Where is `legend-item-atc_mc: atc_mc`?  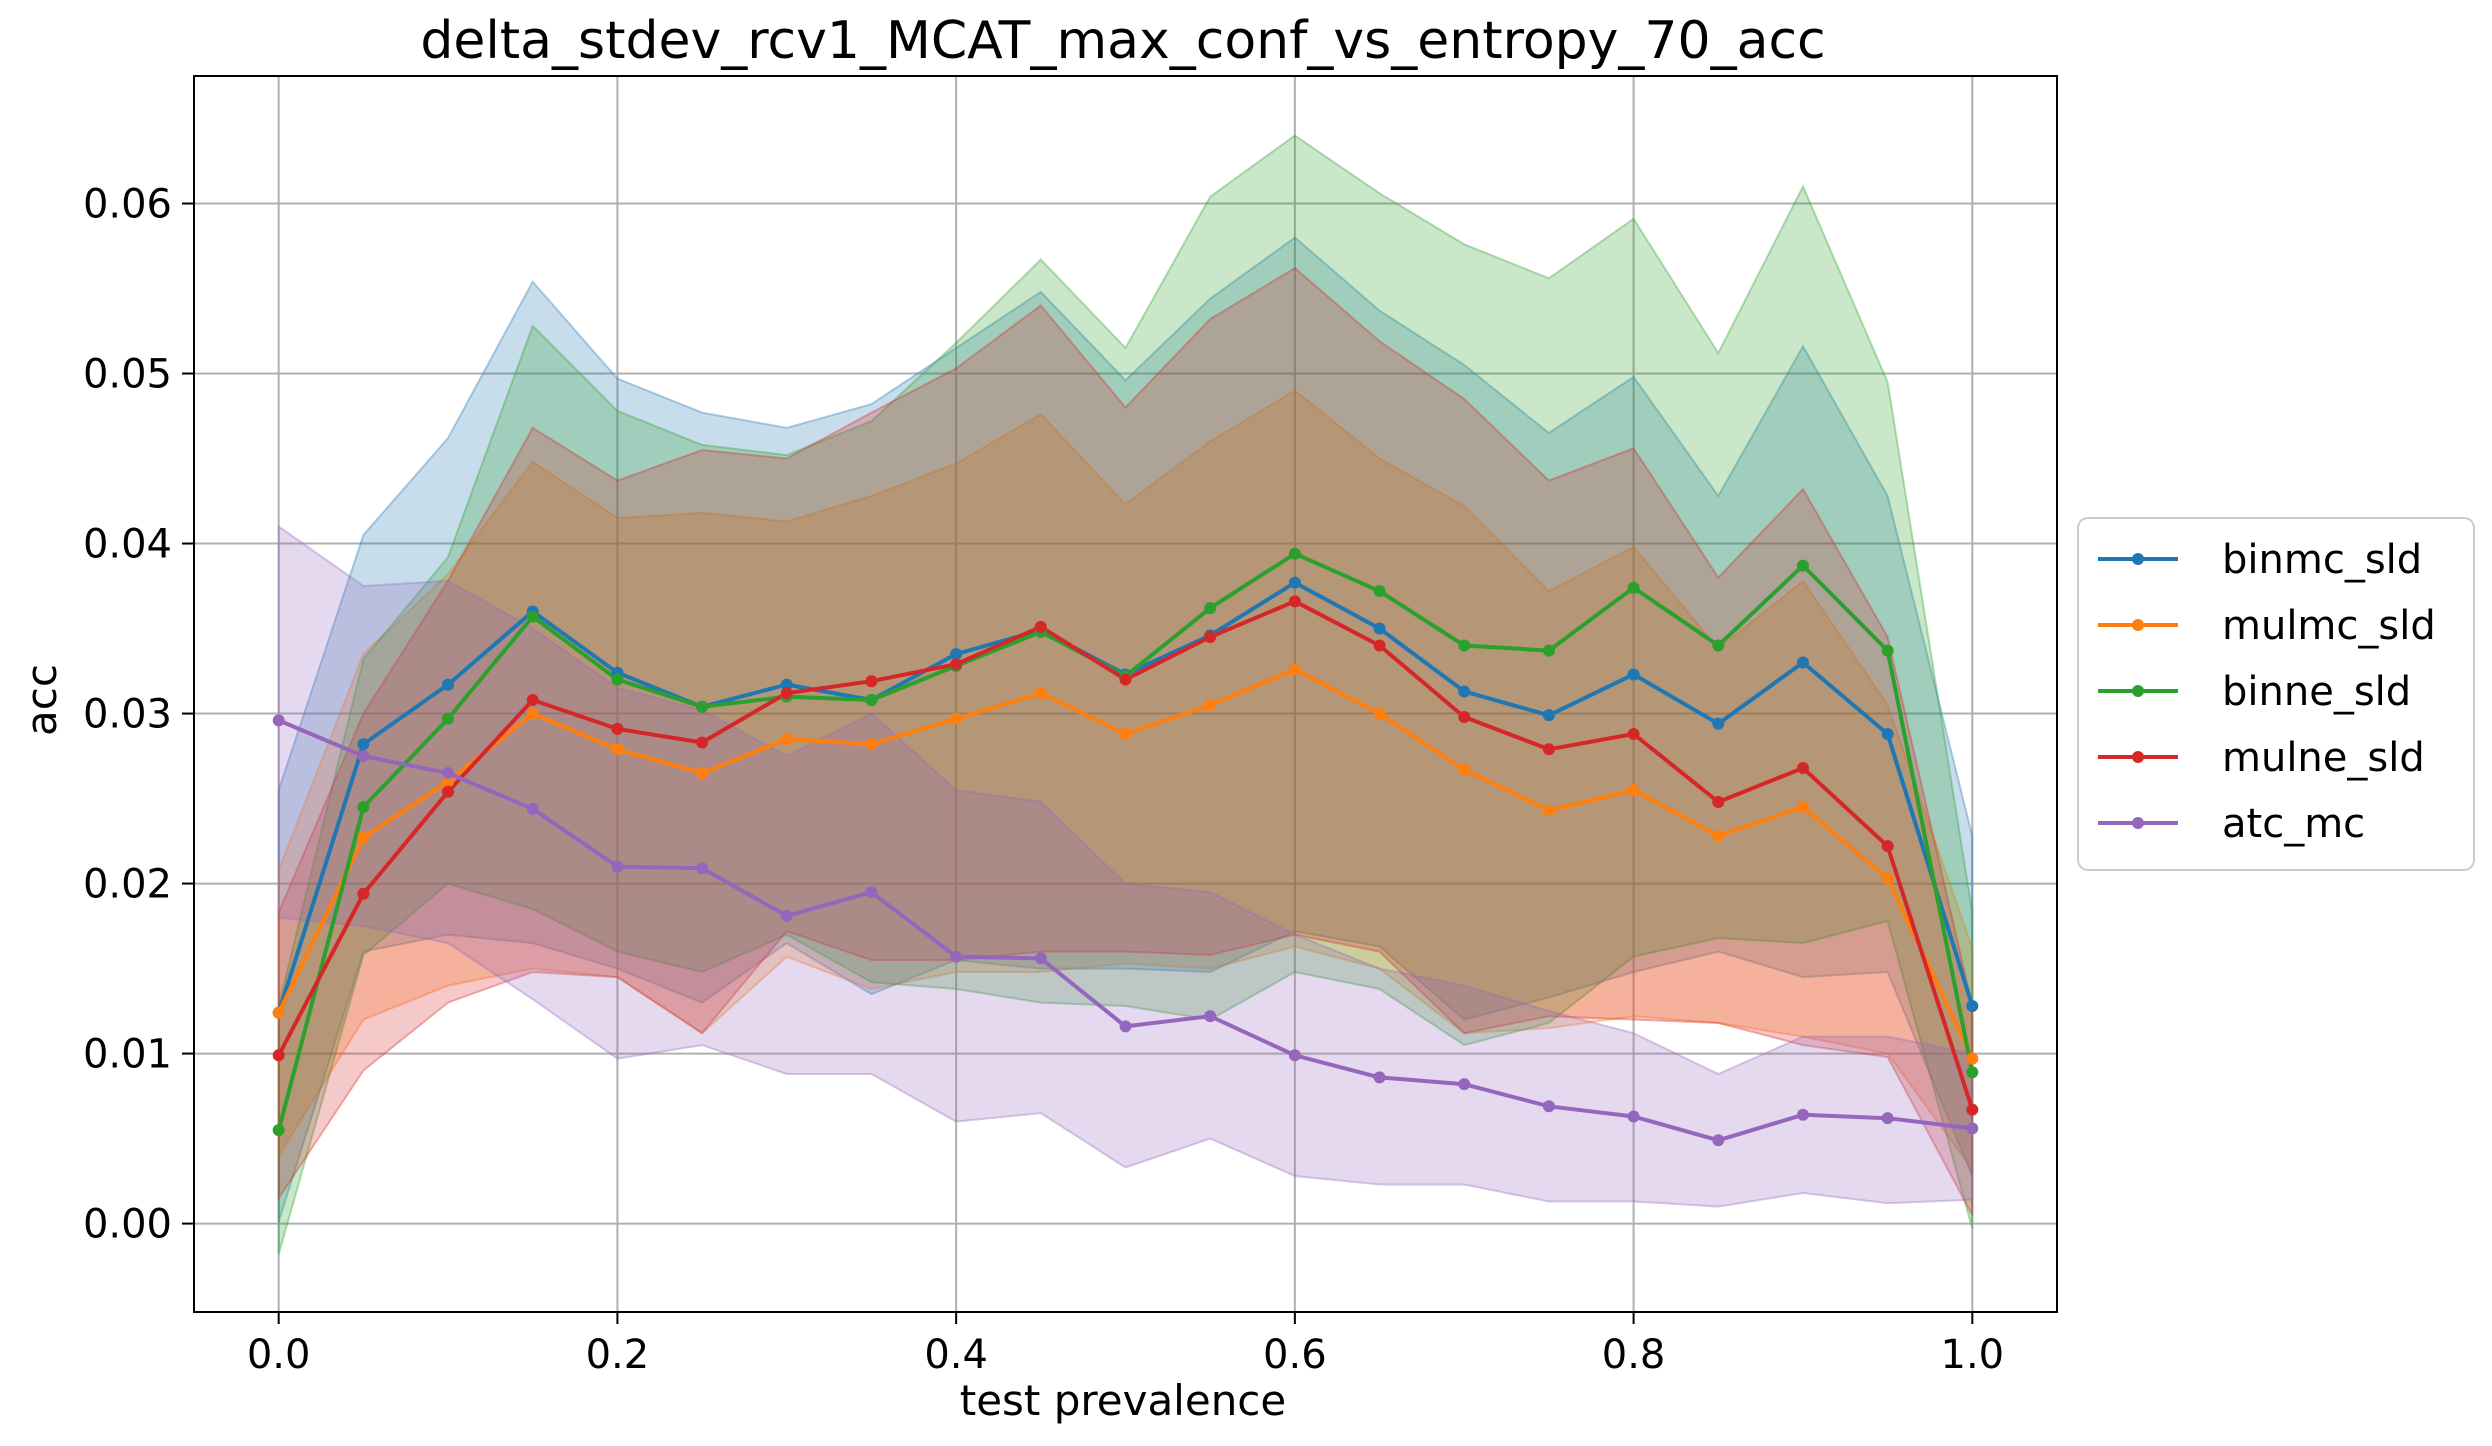
legend-item-atc_mc: atc_mc is located at coordinates (2231, 824).